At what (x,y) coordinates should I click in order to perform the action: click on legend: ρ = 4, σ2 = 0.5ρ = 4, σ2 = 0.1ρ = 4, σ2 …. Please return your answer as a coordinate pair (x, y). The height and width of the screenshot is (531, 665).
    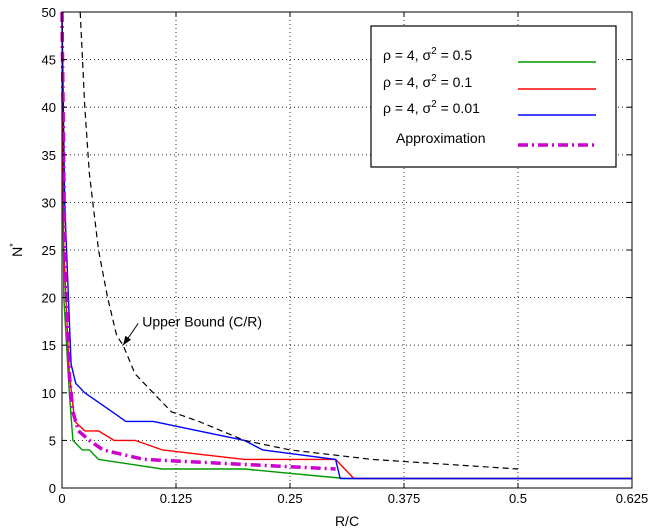
    Looking at the image, I should click on (493, 96).